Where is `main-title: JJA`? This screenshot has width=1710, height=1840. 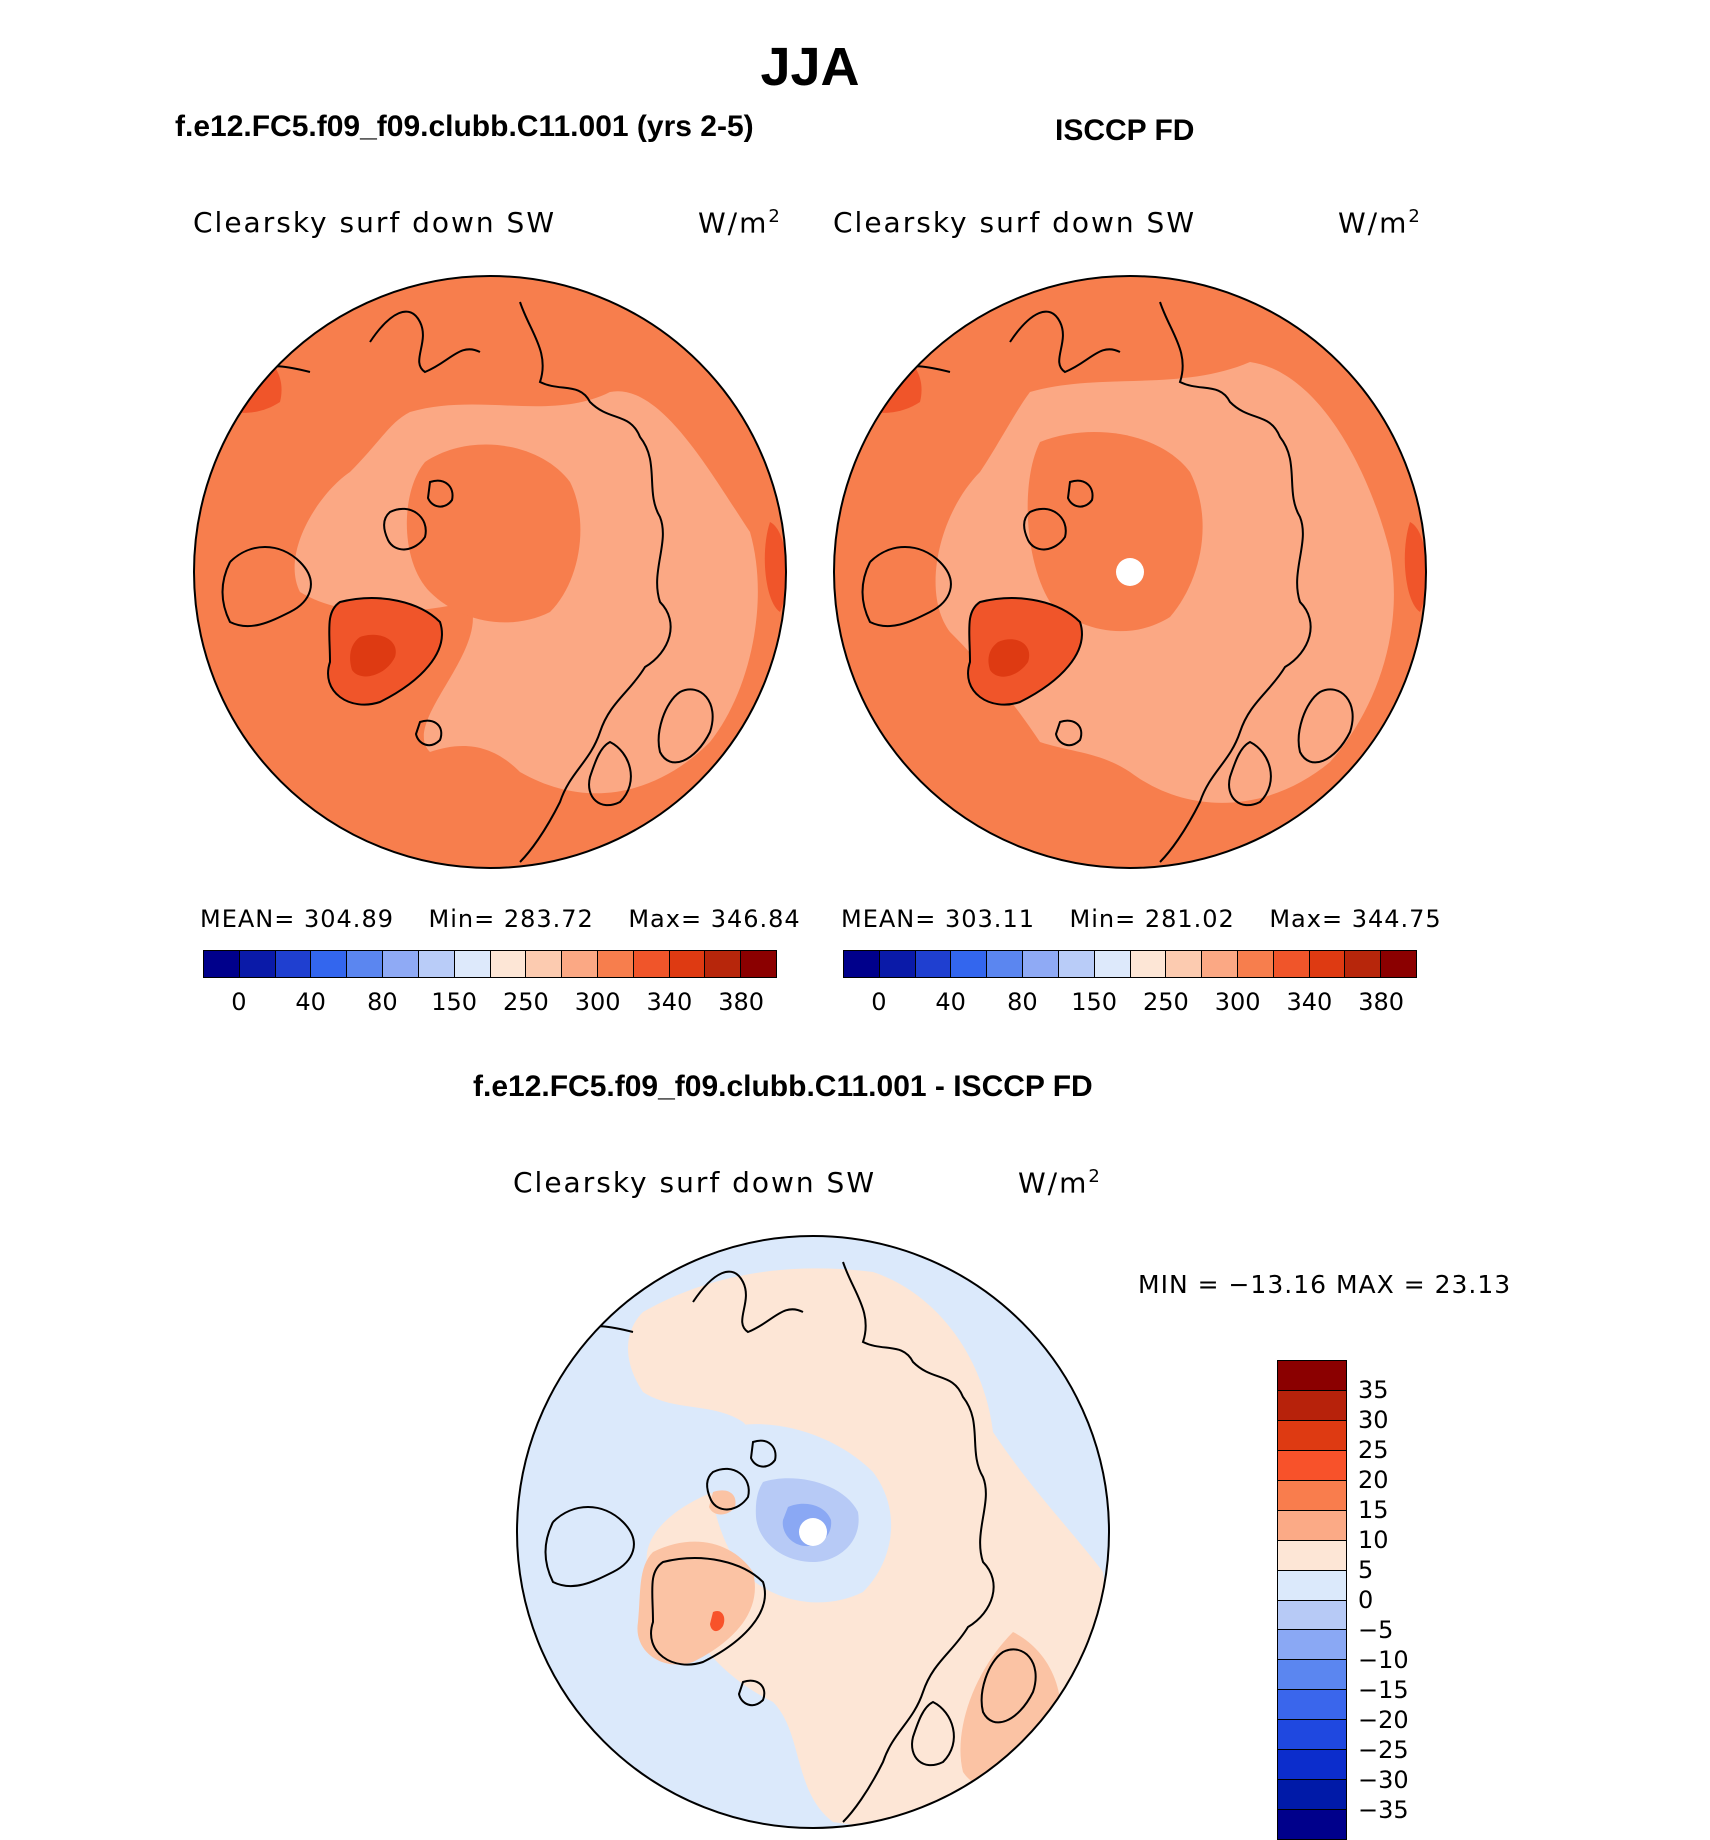
main-title: JJA is located at coordinates (810, 67).